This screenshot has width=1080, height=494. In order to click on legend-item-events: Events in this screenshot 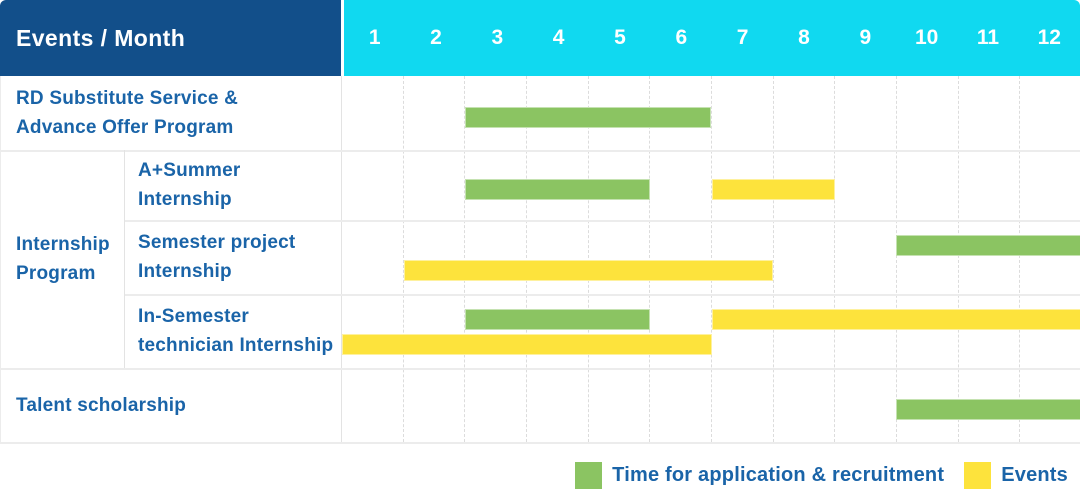, I will do `click(1016, 475)`.